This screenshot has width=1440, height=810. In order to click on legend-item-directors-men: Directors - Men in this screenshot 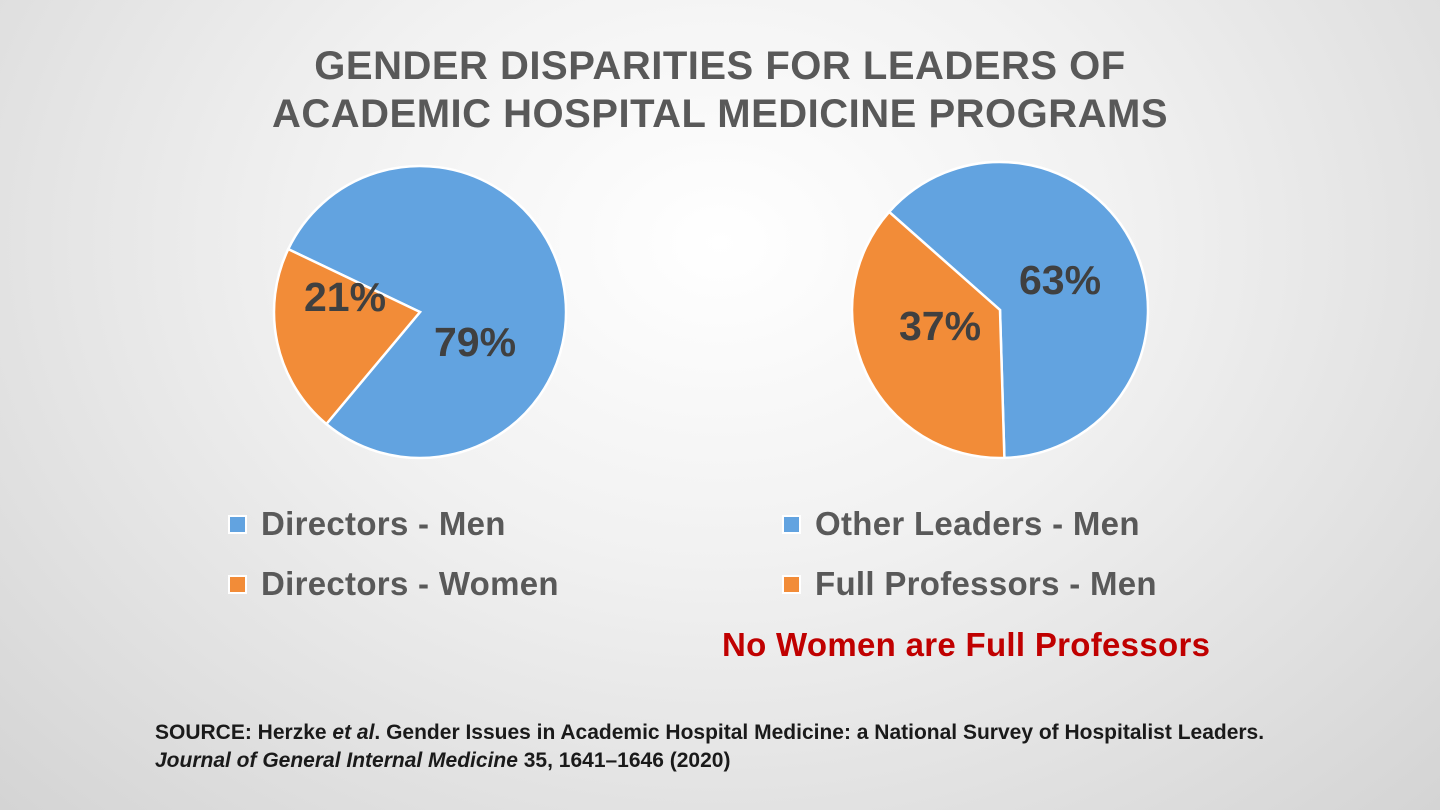, I will do `click(393, 524)`.